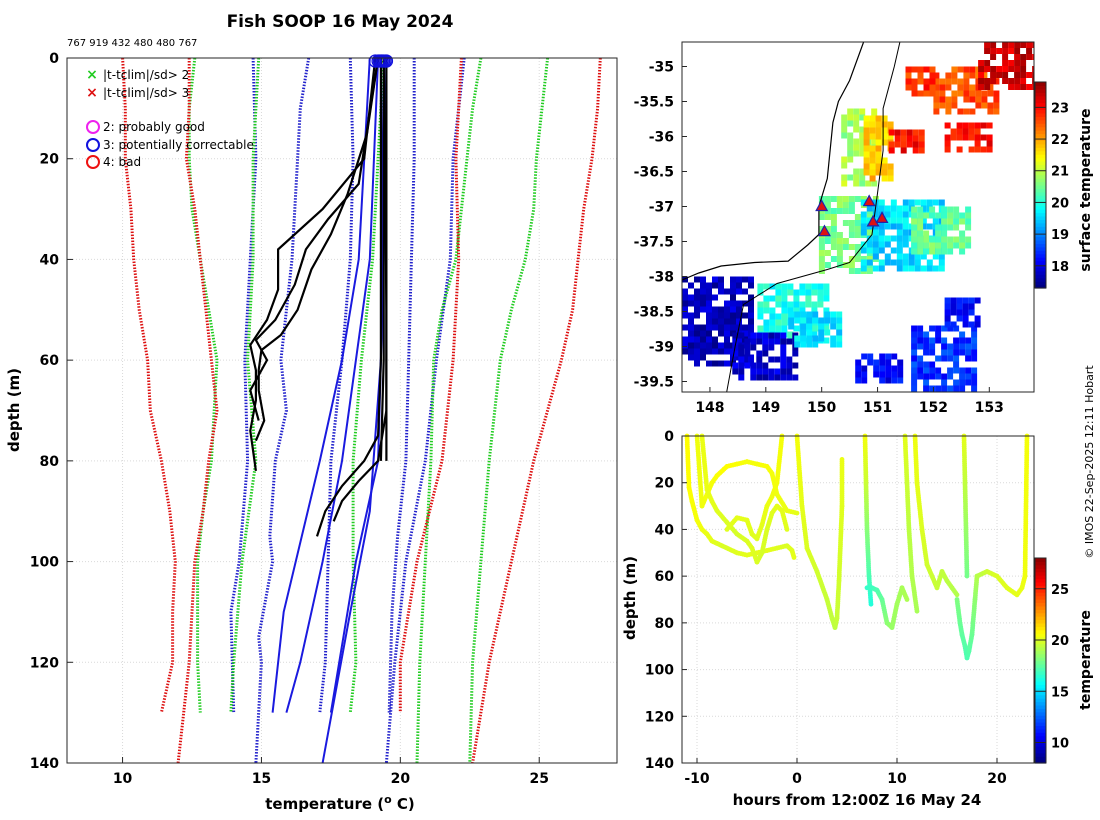  Describe the element at coordinates (340, 22) in the screenshot. I see `figure-title: Fish SOOP 16 May 2024` at that location.